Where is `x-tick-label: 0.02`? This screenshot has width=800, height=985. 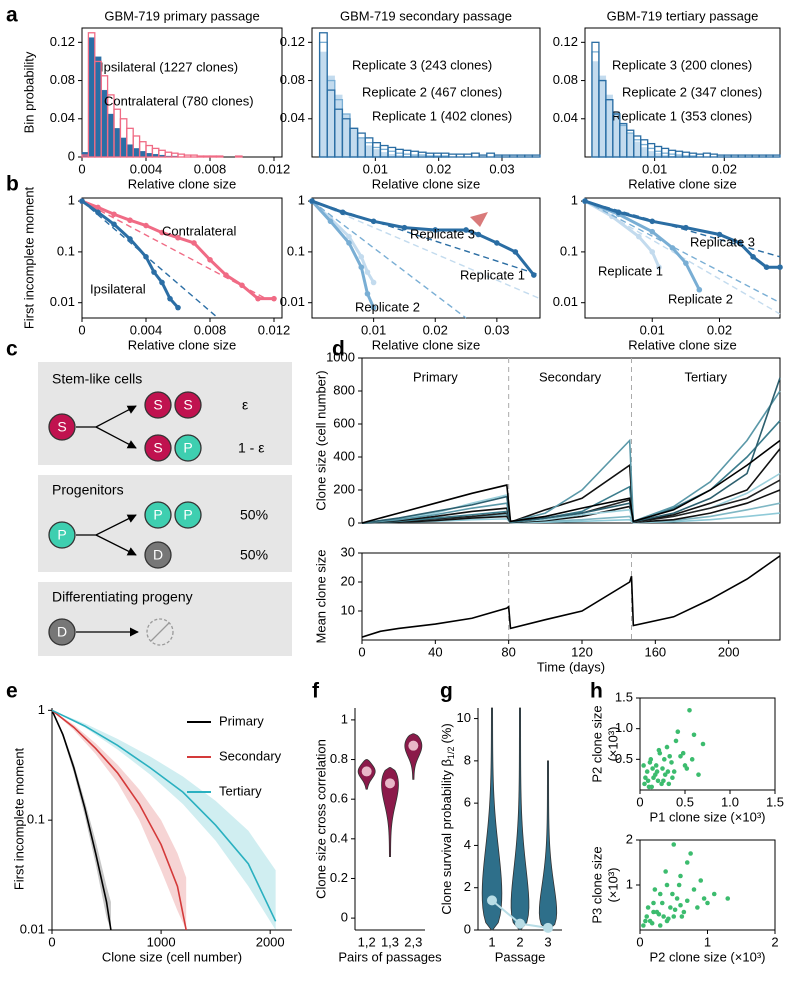
x-tick-label: 0.02 is located at coordinates (719, 329).